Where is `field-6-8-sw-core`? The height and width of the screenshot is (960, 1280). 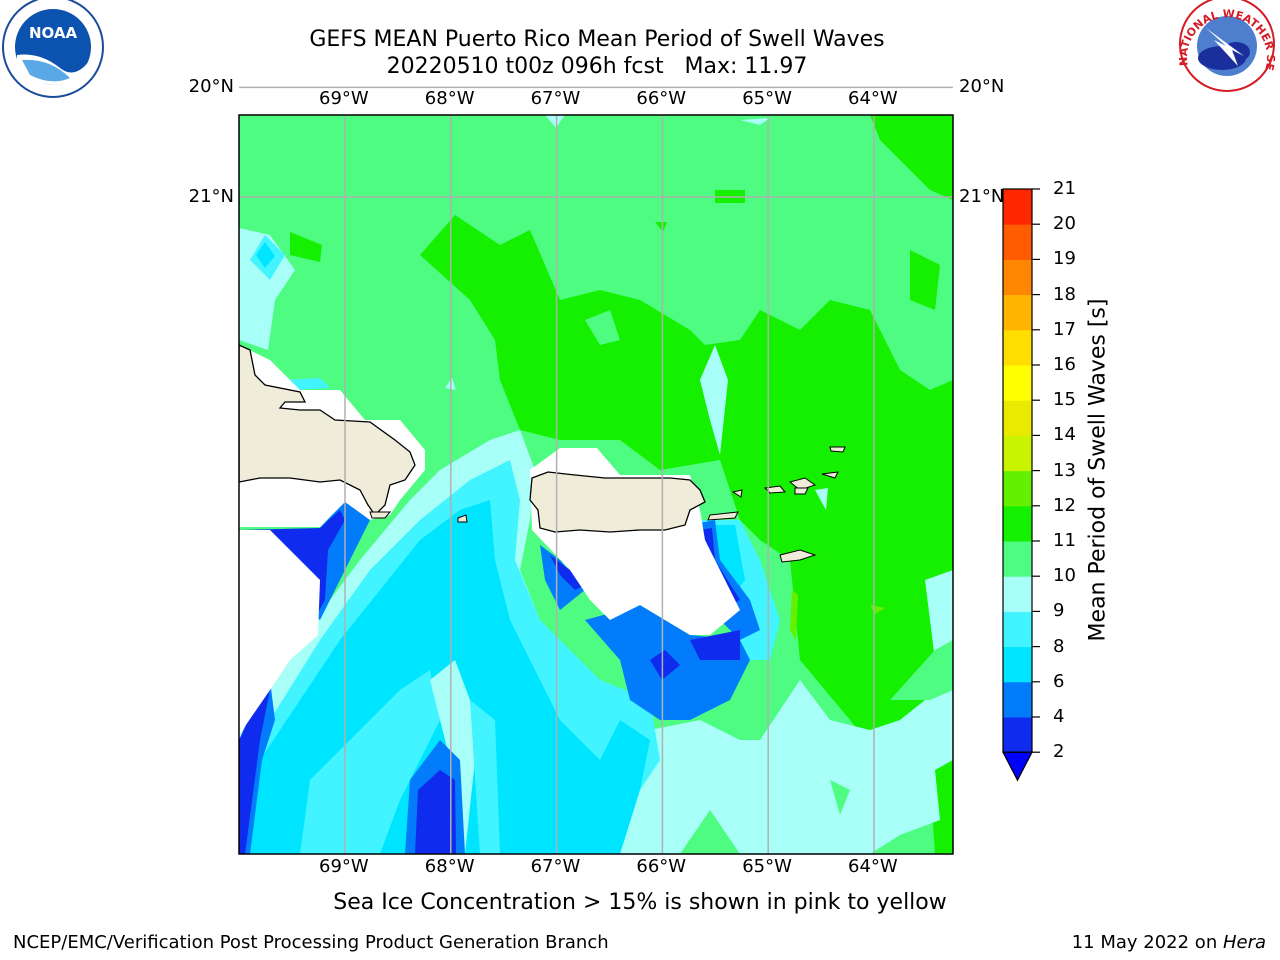 field-6-8-sw-core is located at coordinates (370, 762).